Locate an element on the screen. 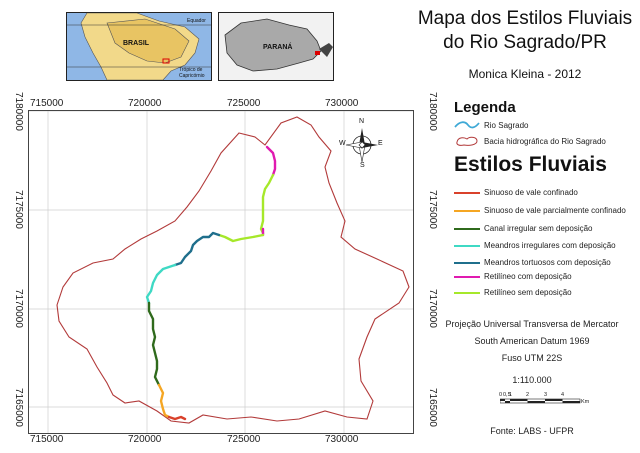 The image size is (640, 453). river-segments is located at coordinates (211, 283).